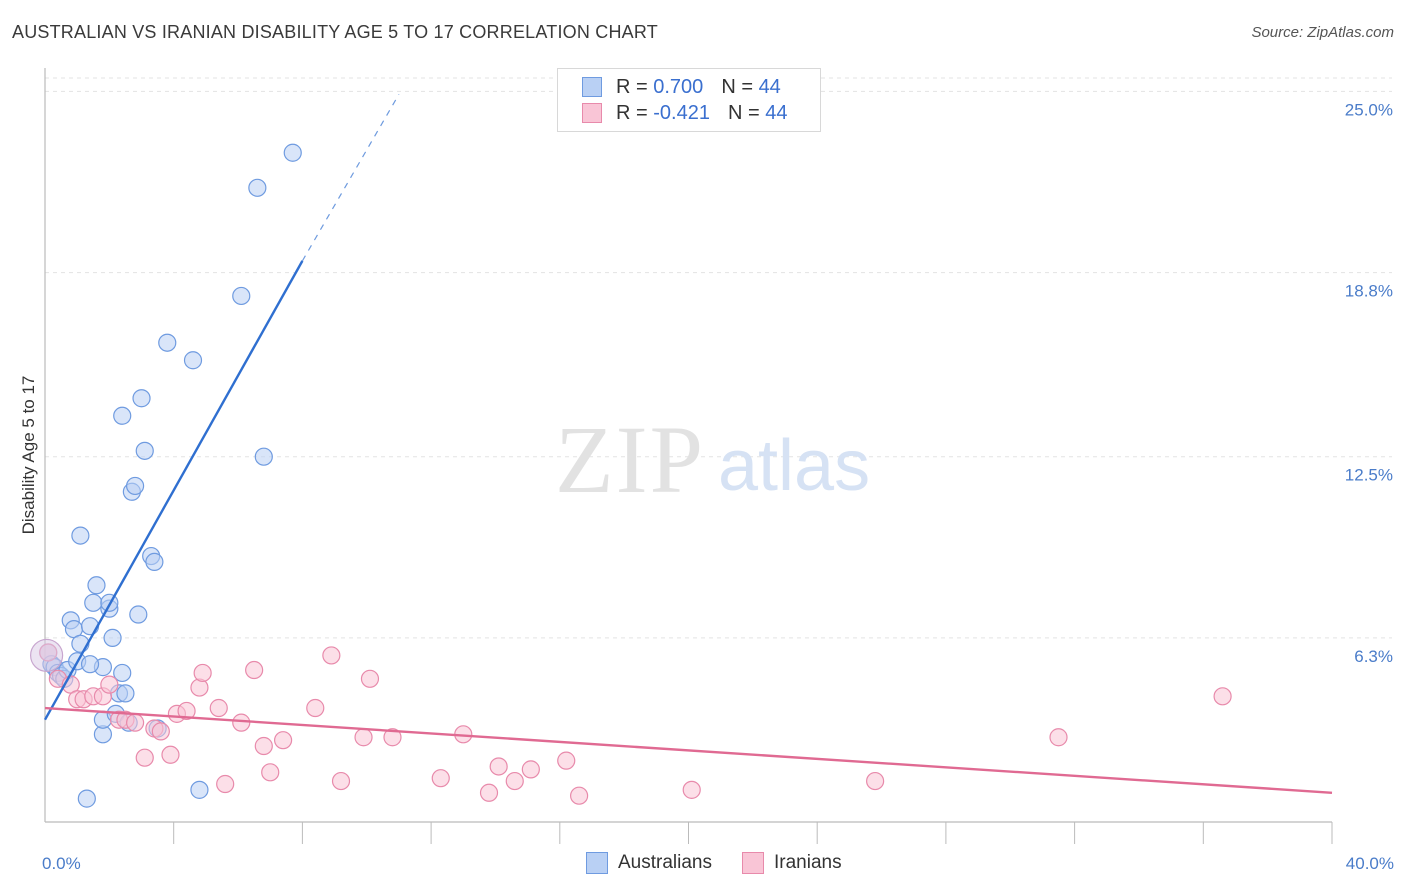  What do you see at coordinates (1370, 863) in the screenshot?
I see `x-tick-label-max: 40.0%` at bounding box center [1370, 863].